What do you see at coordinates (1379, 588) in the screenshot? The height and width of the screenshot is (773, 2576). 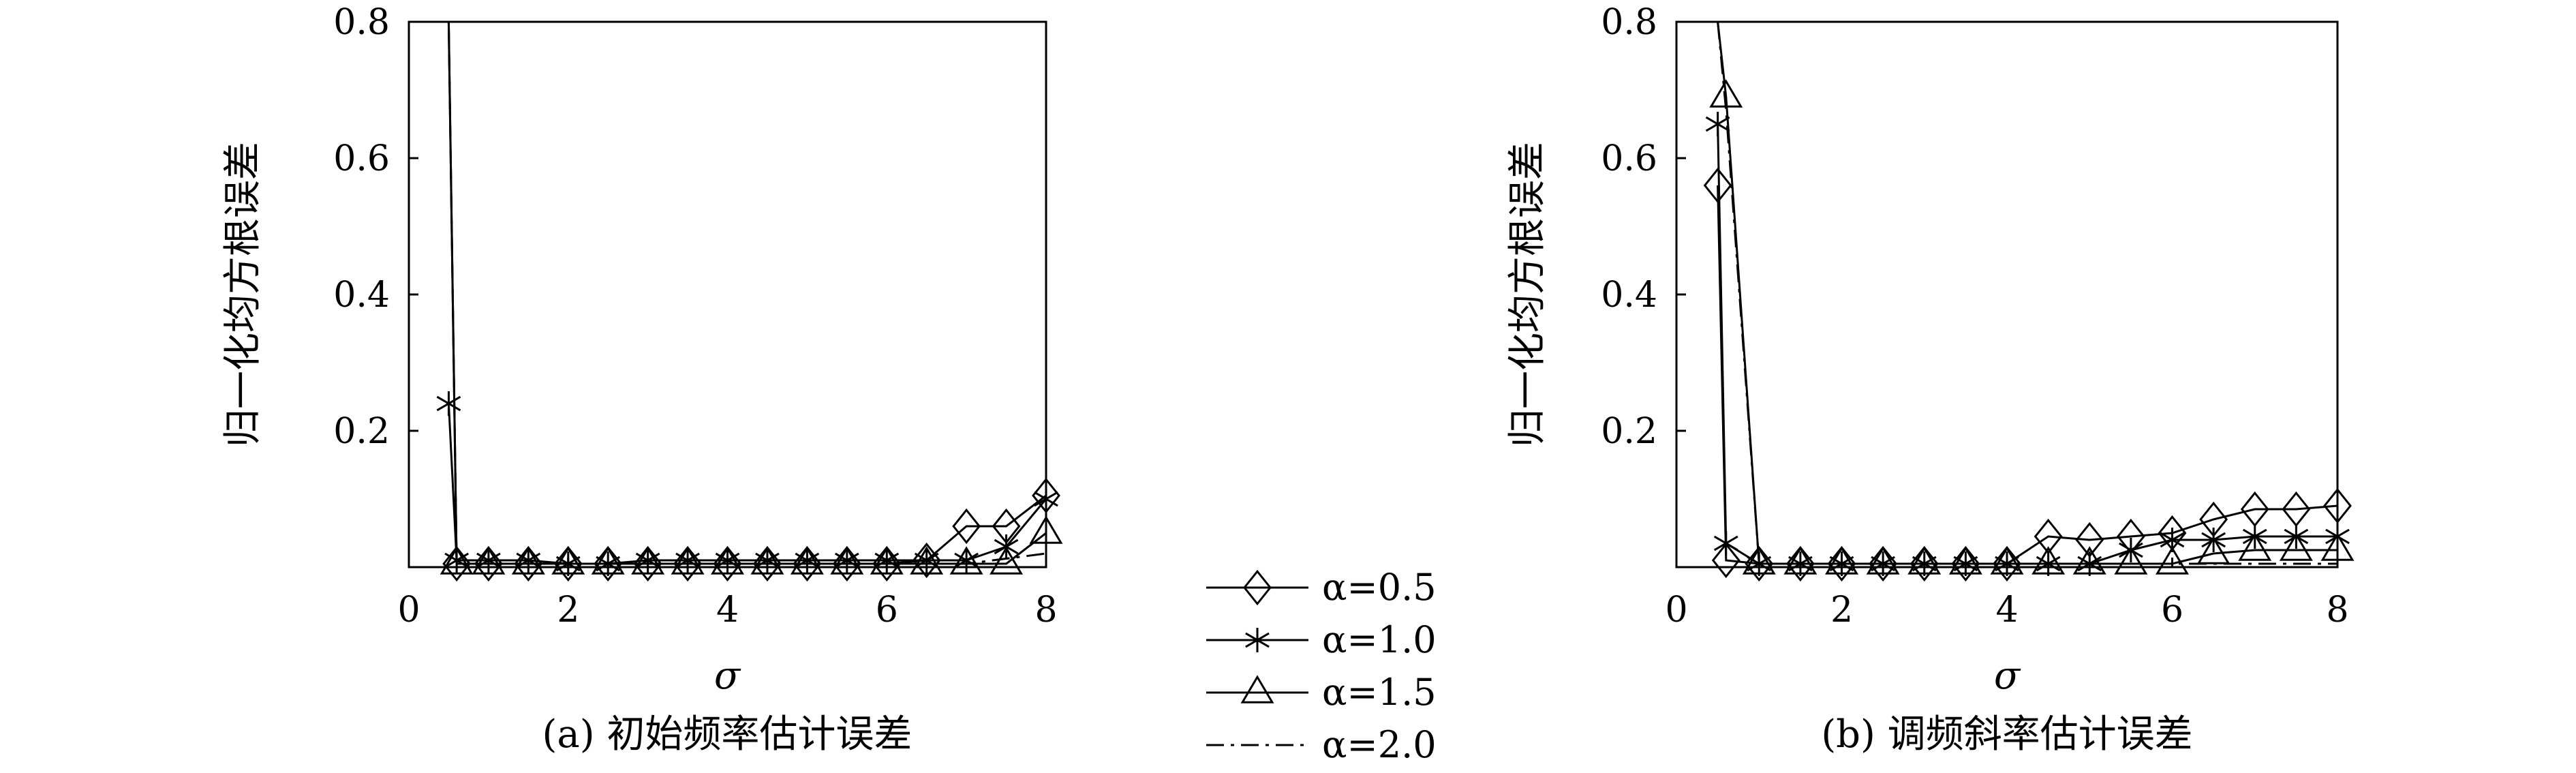 I see `legend-label: α=0.5` at bounding box center [1379, 588].